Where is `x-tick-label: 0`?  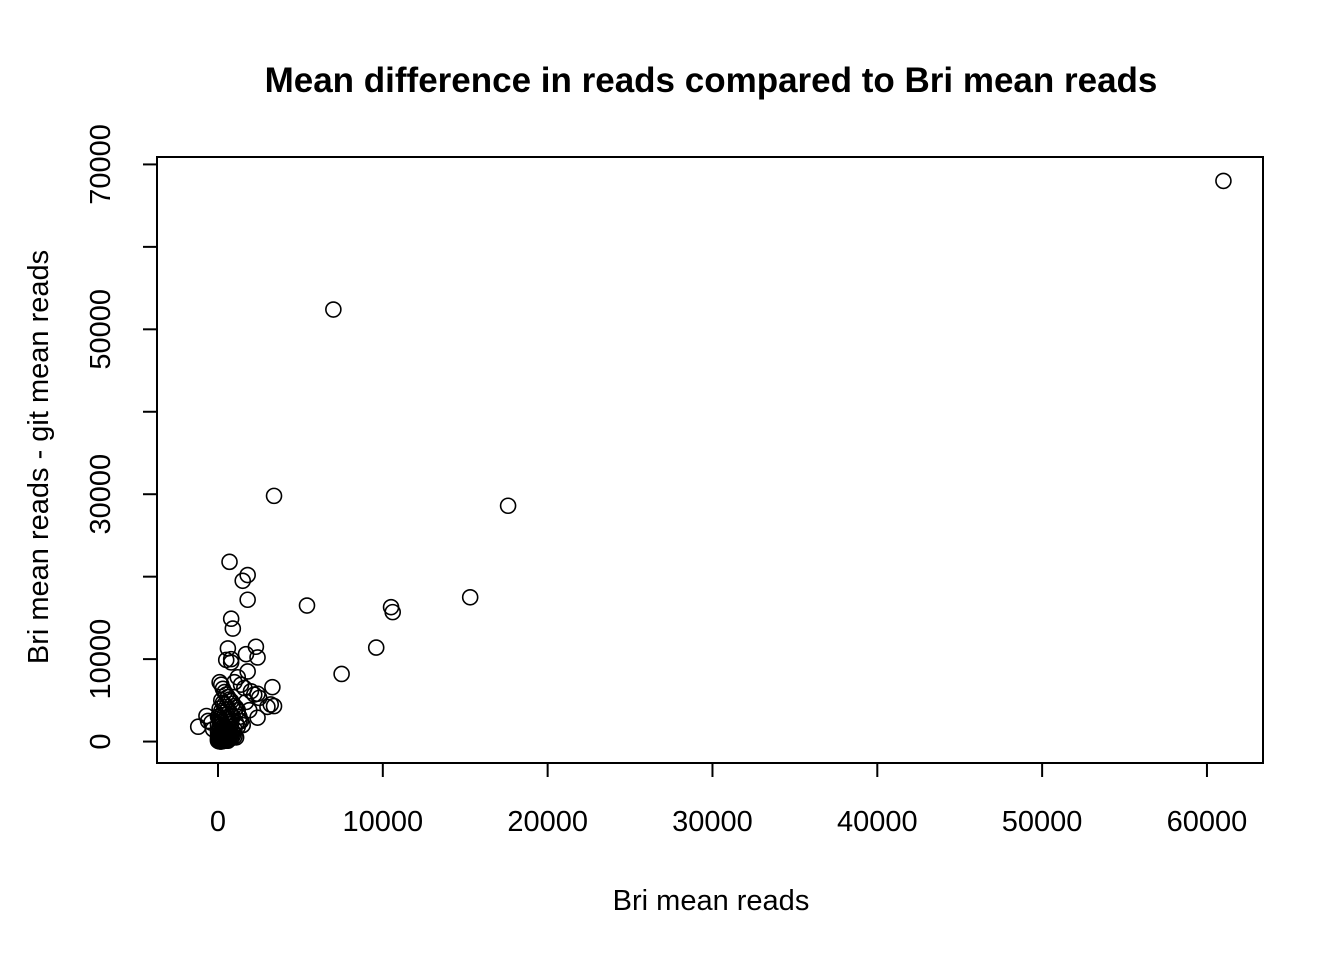
x-tick-label: 0 is located at coordinates (218, 822).